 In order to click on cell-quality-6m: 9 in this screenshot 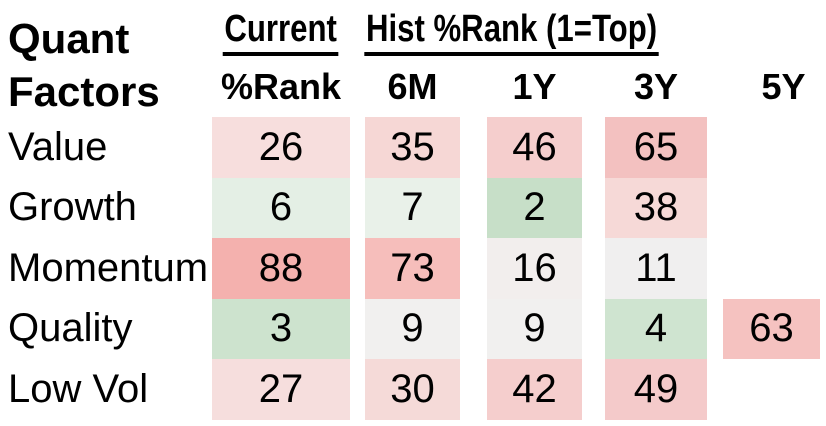, I will do `click(412, 328)`.